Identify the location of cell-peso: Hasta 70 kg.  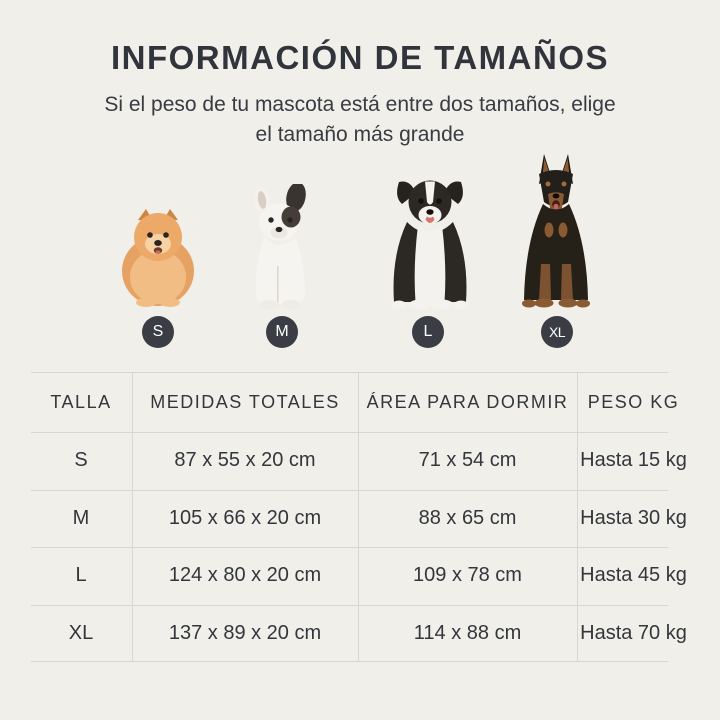
(633, 632).